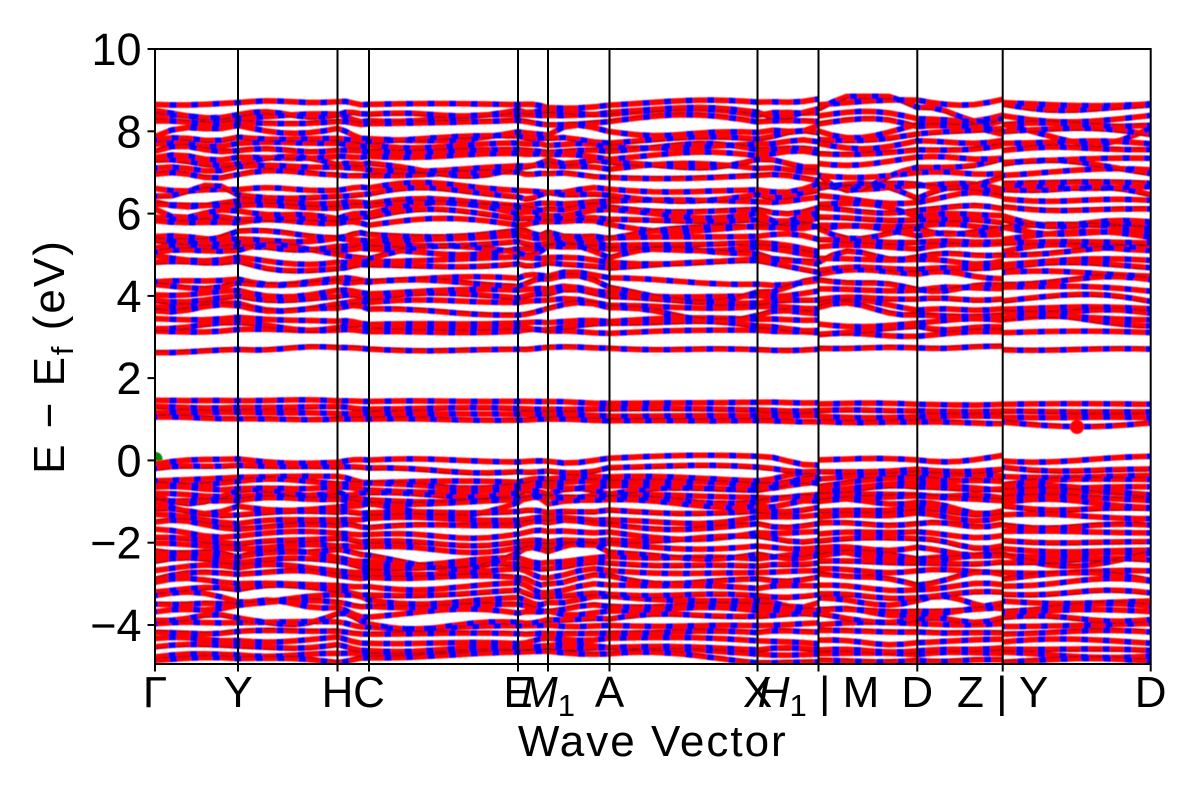  I want to click on svg-text: −4, so click(115, 625).